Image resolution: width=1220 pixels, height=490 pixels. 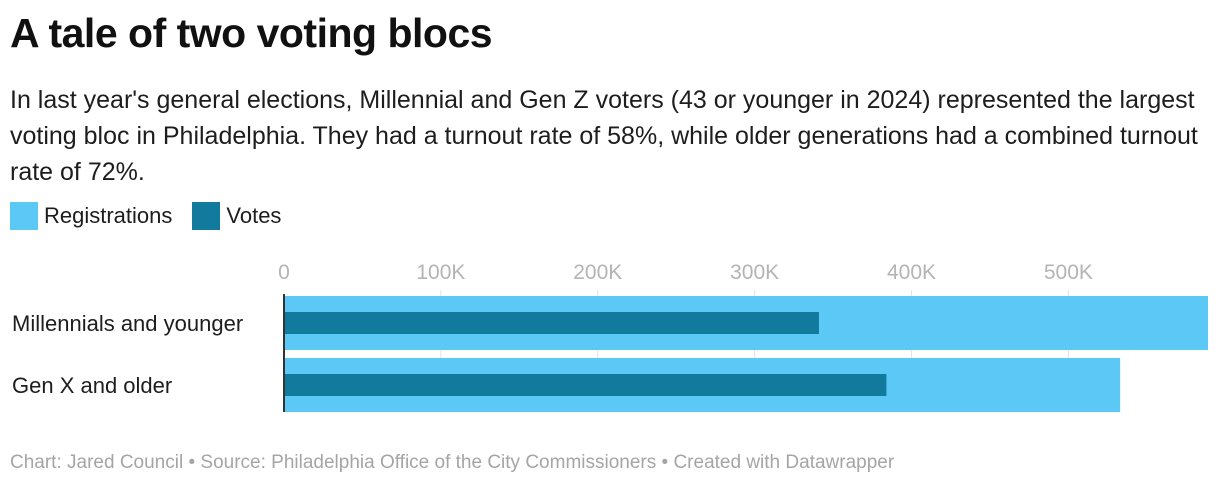 What do you see at coordinates (911, 272) in the screenshot?
I see `x-tick-label-400k: 400K` at bounding box center [911, 272].